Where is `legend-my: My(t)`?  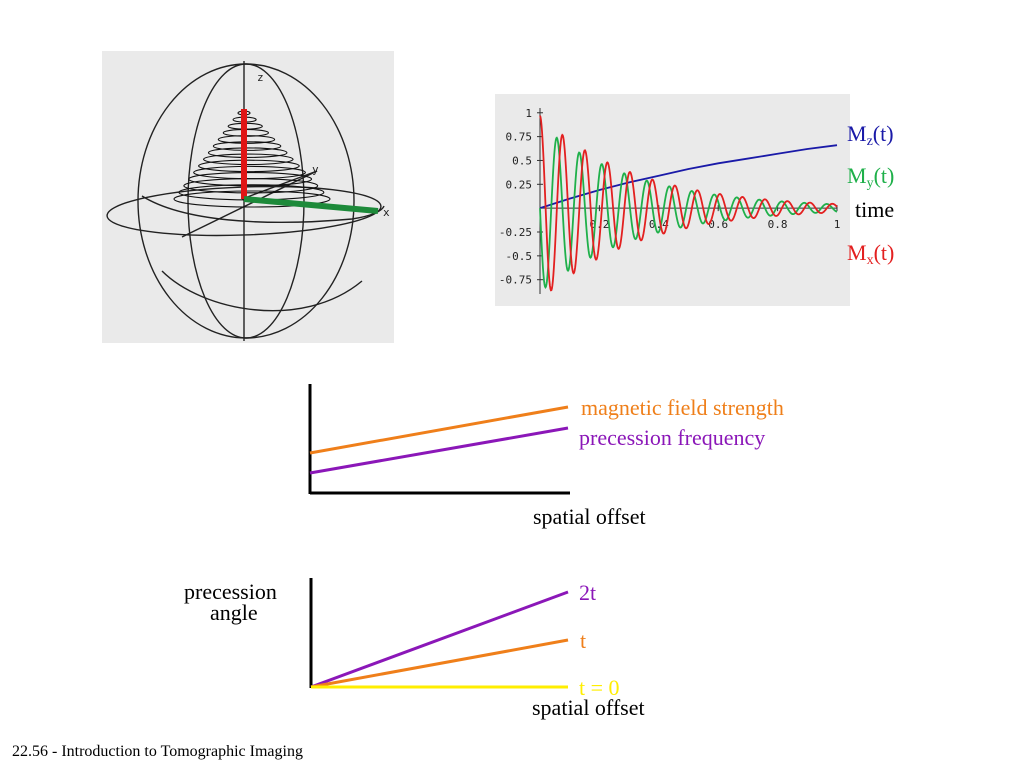 legend-my: My(t) is located at coordinates (870, 180).